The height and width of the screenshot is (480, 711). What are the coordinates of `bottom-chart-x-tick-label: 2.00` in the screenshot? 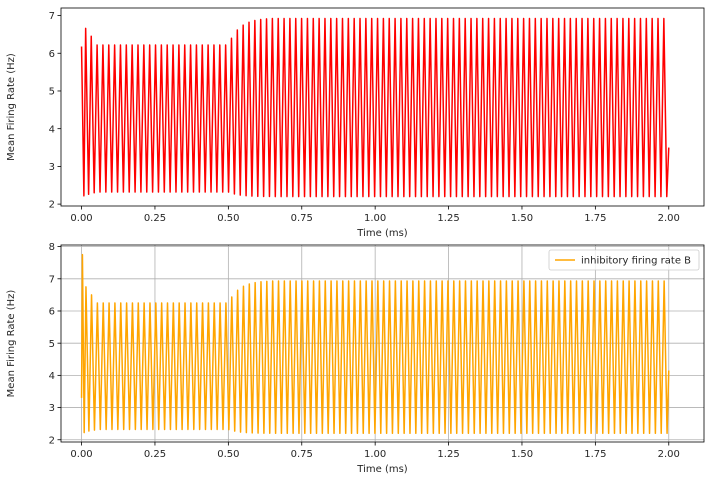 It's located at (669, 454).